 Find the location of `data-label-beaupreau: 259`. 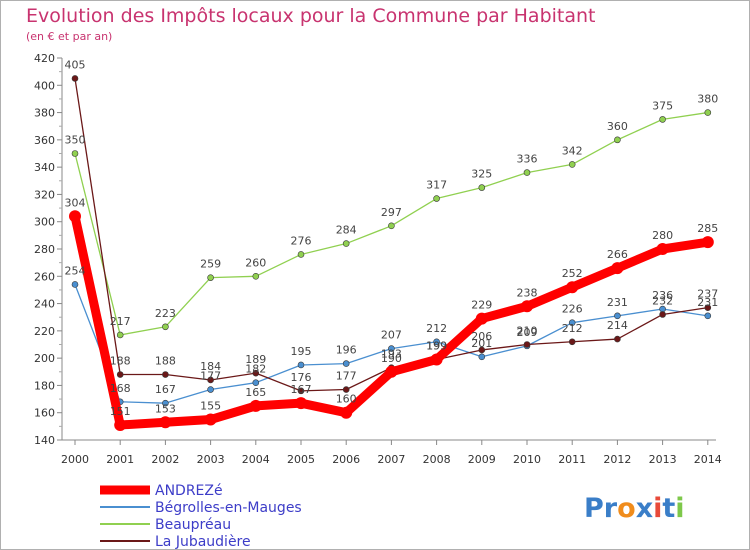

data-label-beaupreau: 259 is located at coordinates (210, 264).